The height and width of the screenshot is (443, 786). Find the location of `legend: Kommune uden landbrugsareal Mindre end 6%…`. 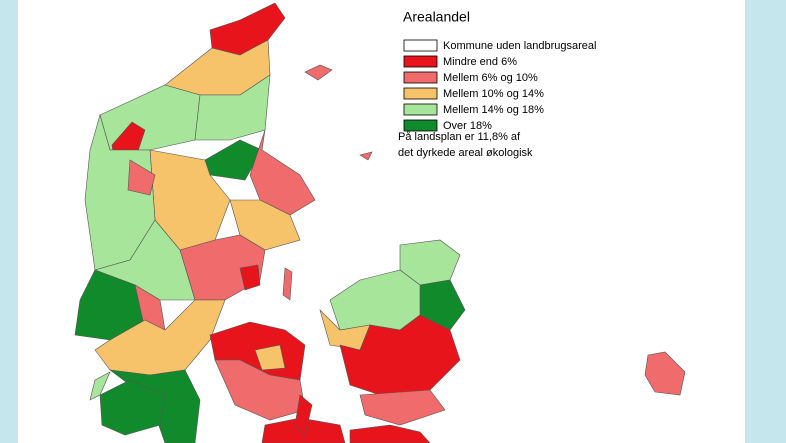

legend: Kommune uden landbrugsareal Mindre end 6%… is located at coordinates (500, 85).